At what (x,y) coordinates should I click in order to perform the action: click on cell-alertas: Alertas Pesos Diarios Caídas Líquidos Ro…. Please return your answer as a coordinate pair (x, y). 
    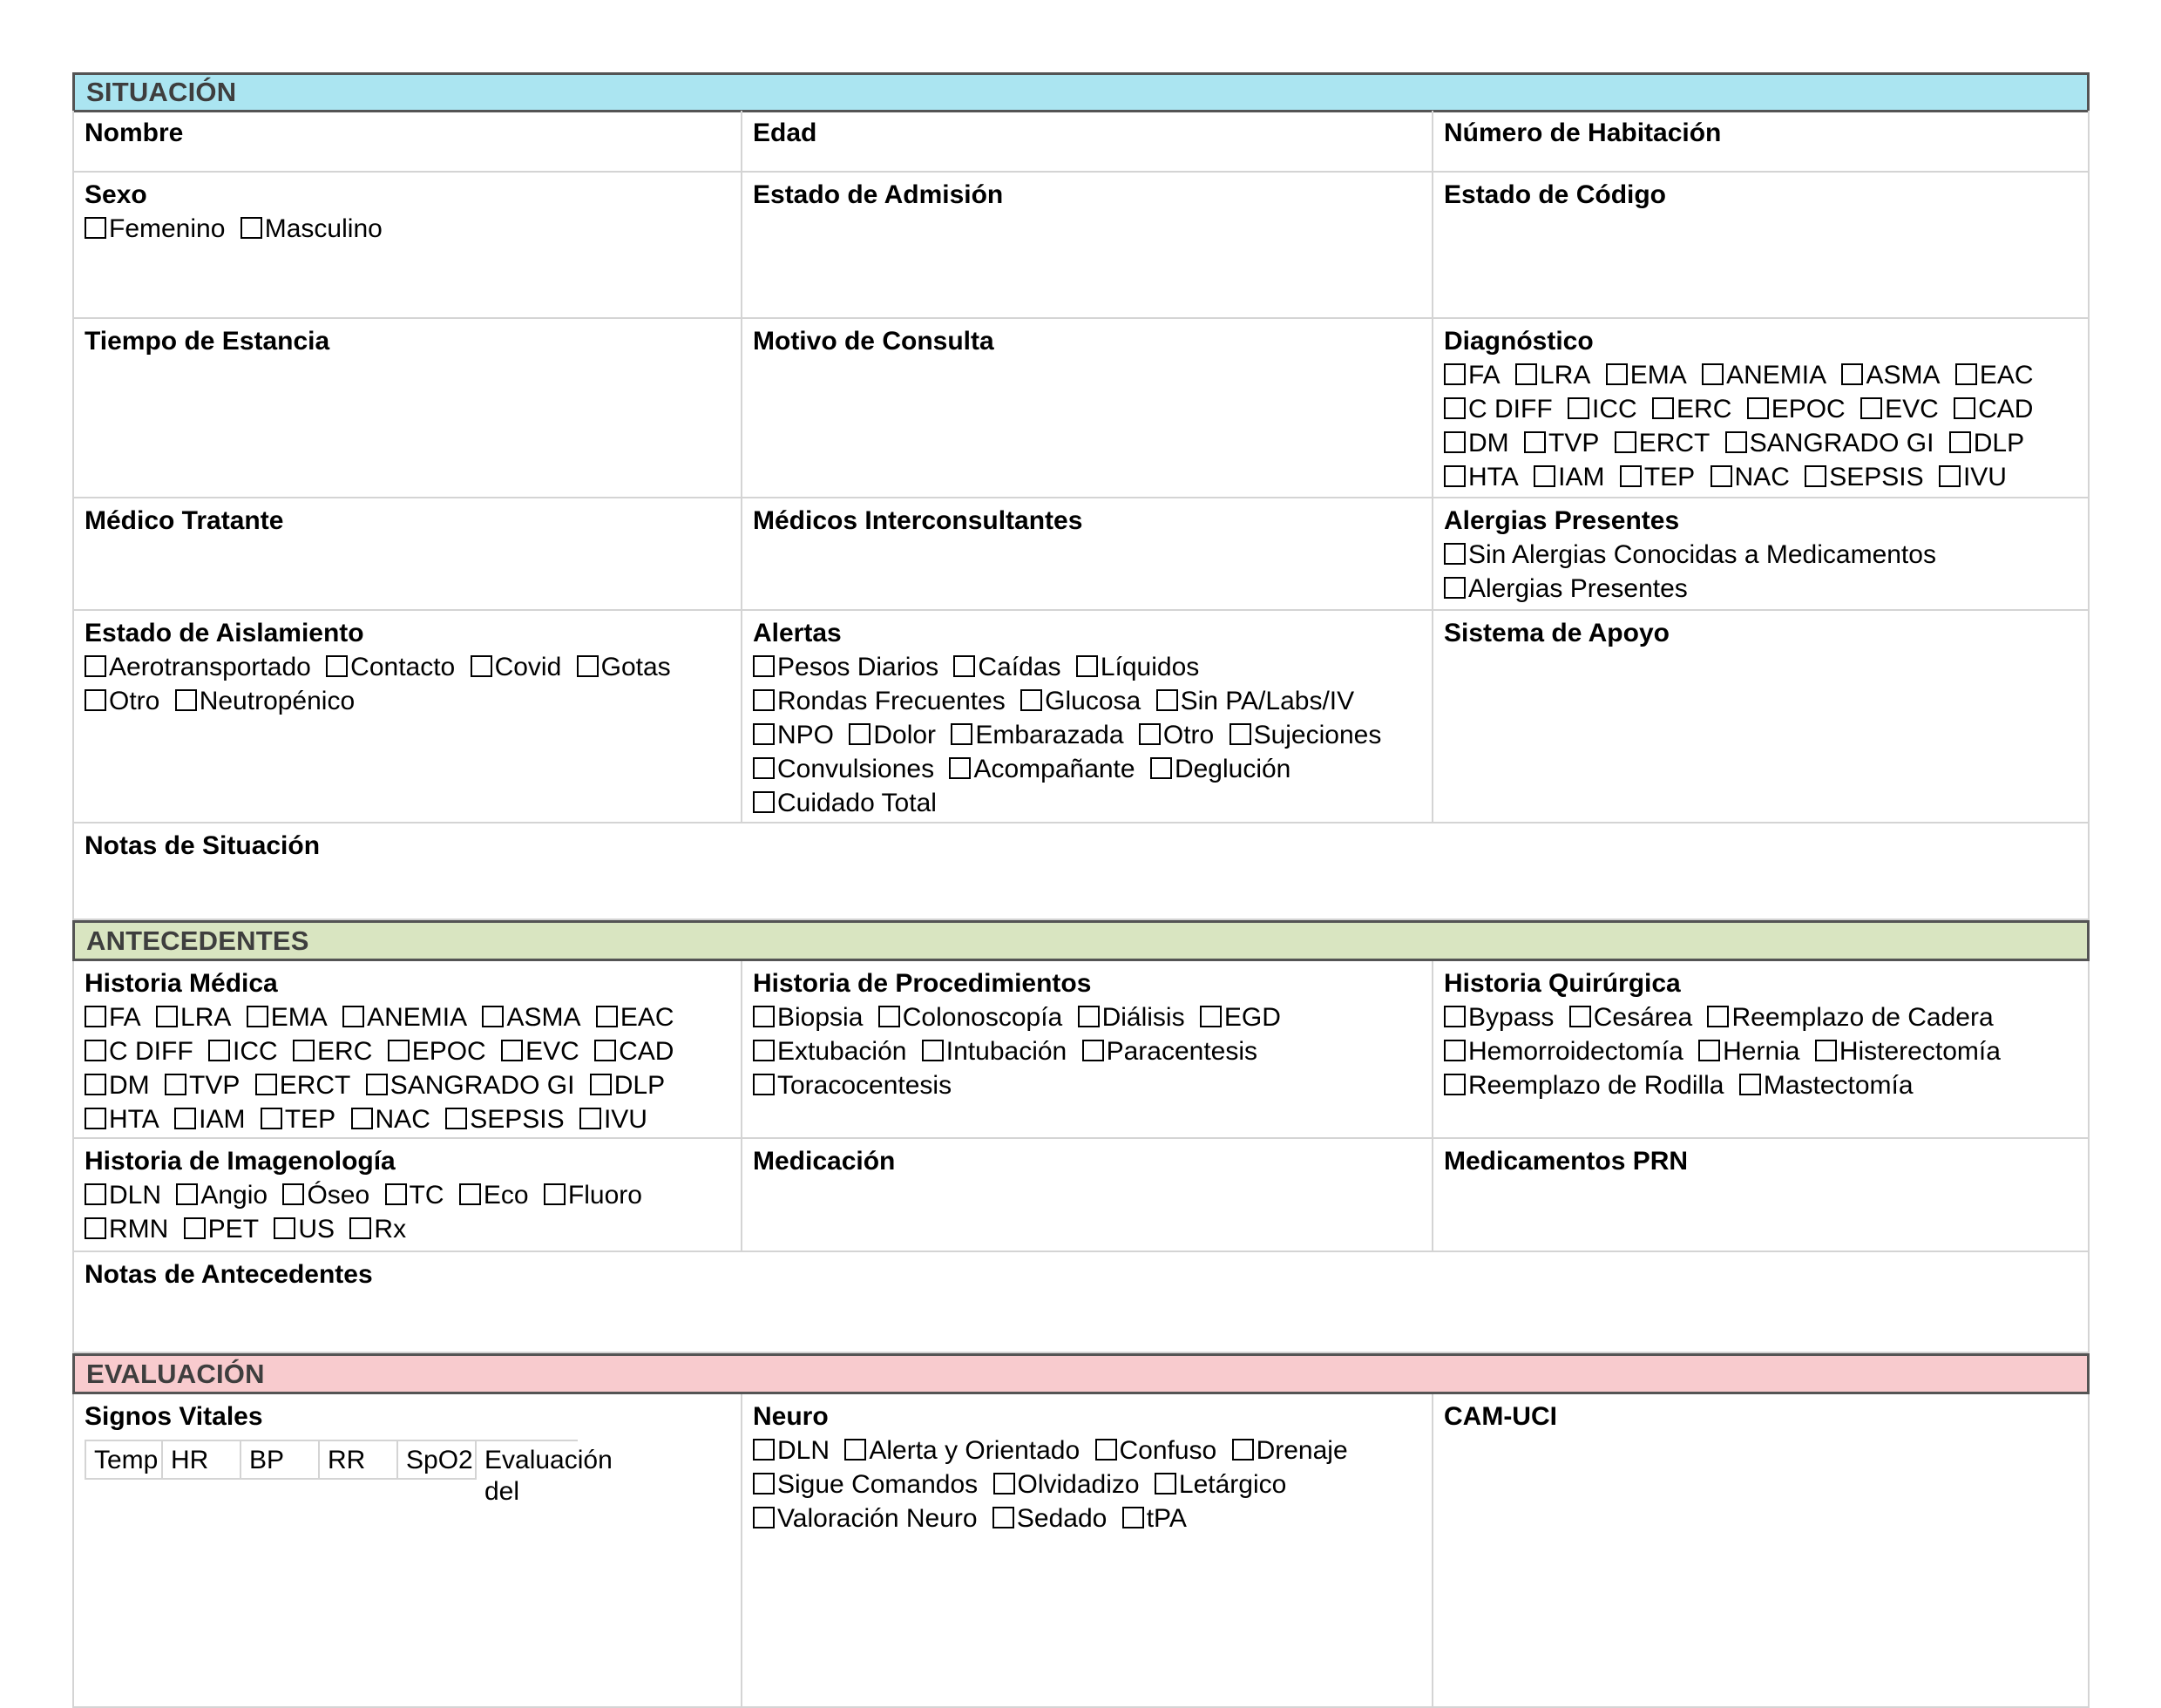
    Looking at the image, I should click on (1087, 717).